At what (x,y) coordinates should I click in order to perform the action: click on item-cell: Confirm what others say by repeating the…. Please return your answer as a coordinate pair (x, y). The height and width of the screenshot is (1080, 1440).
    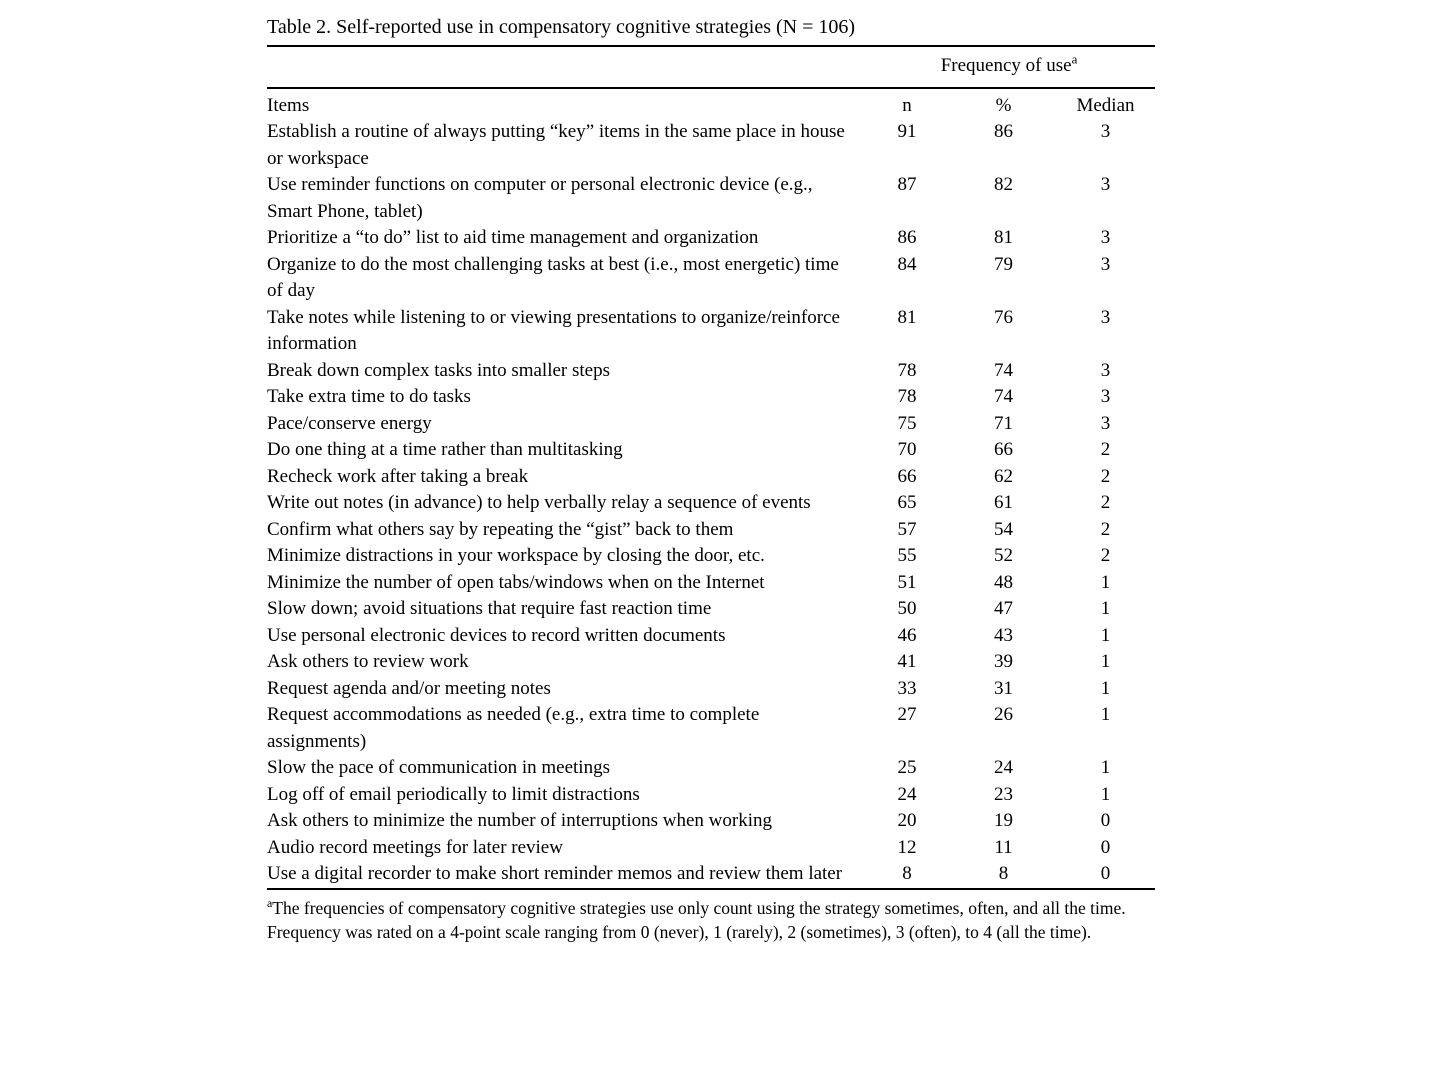
    Looking at the image, I should click on (500, 529).